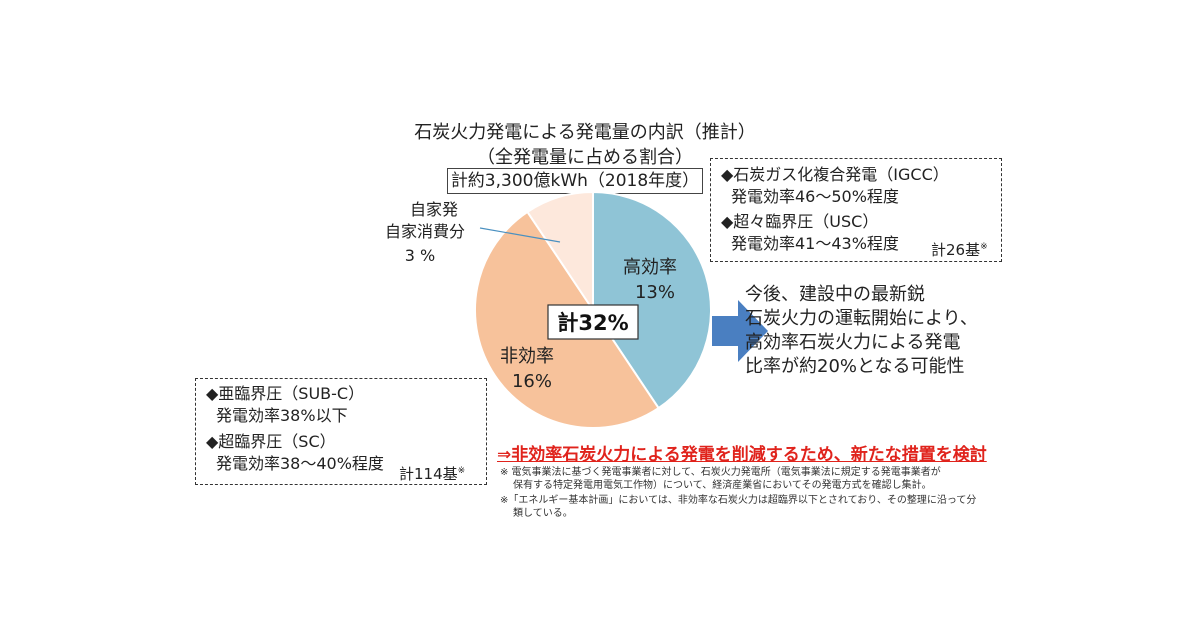  I want to click on slice-value-high: 13%, so click(655, 292).